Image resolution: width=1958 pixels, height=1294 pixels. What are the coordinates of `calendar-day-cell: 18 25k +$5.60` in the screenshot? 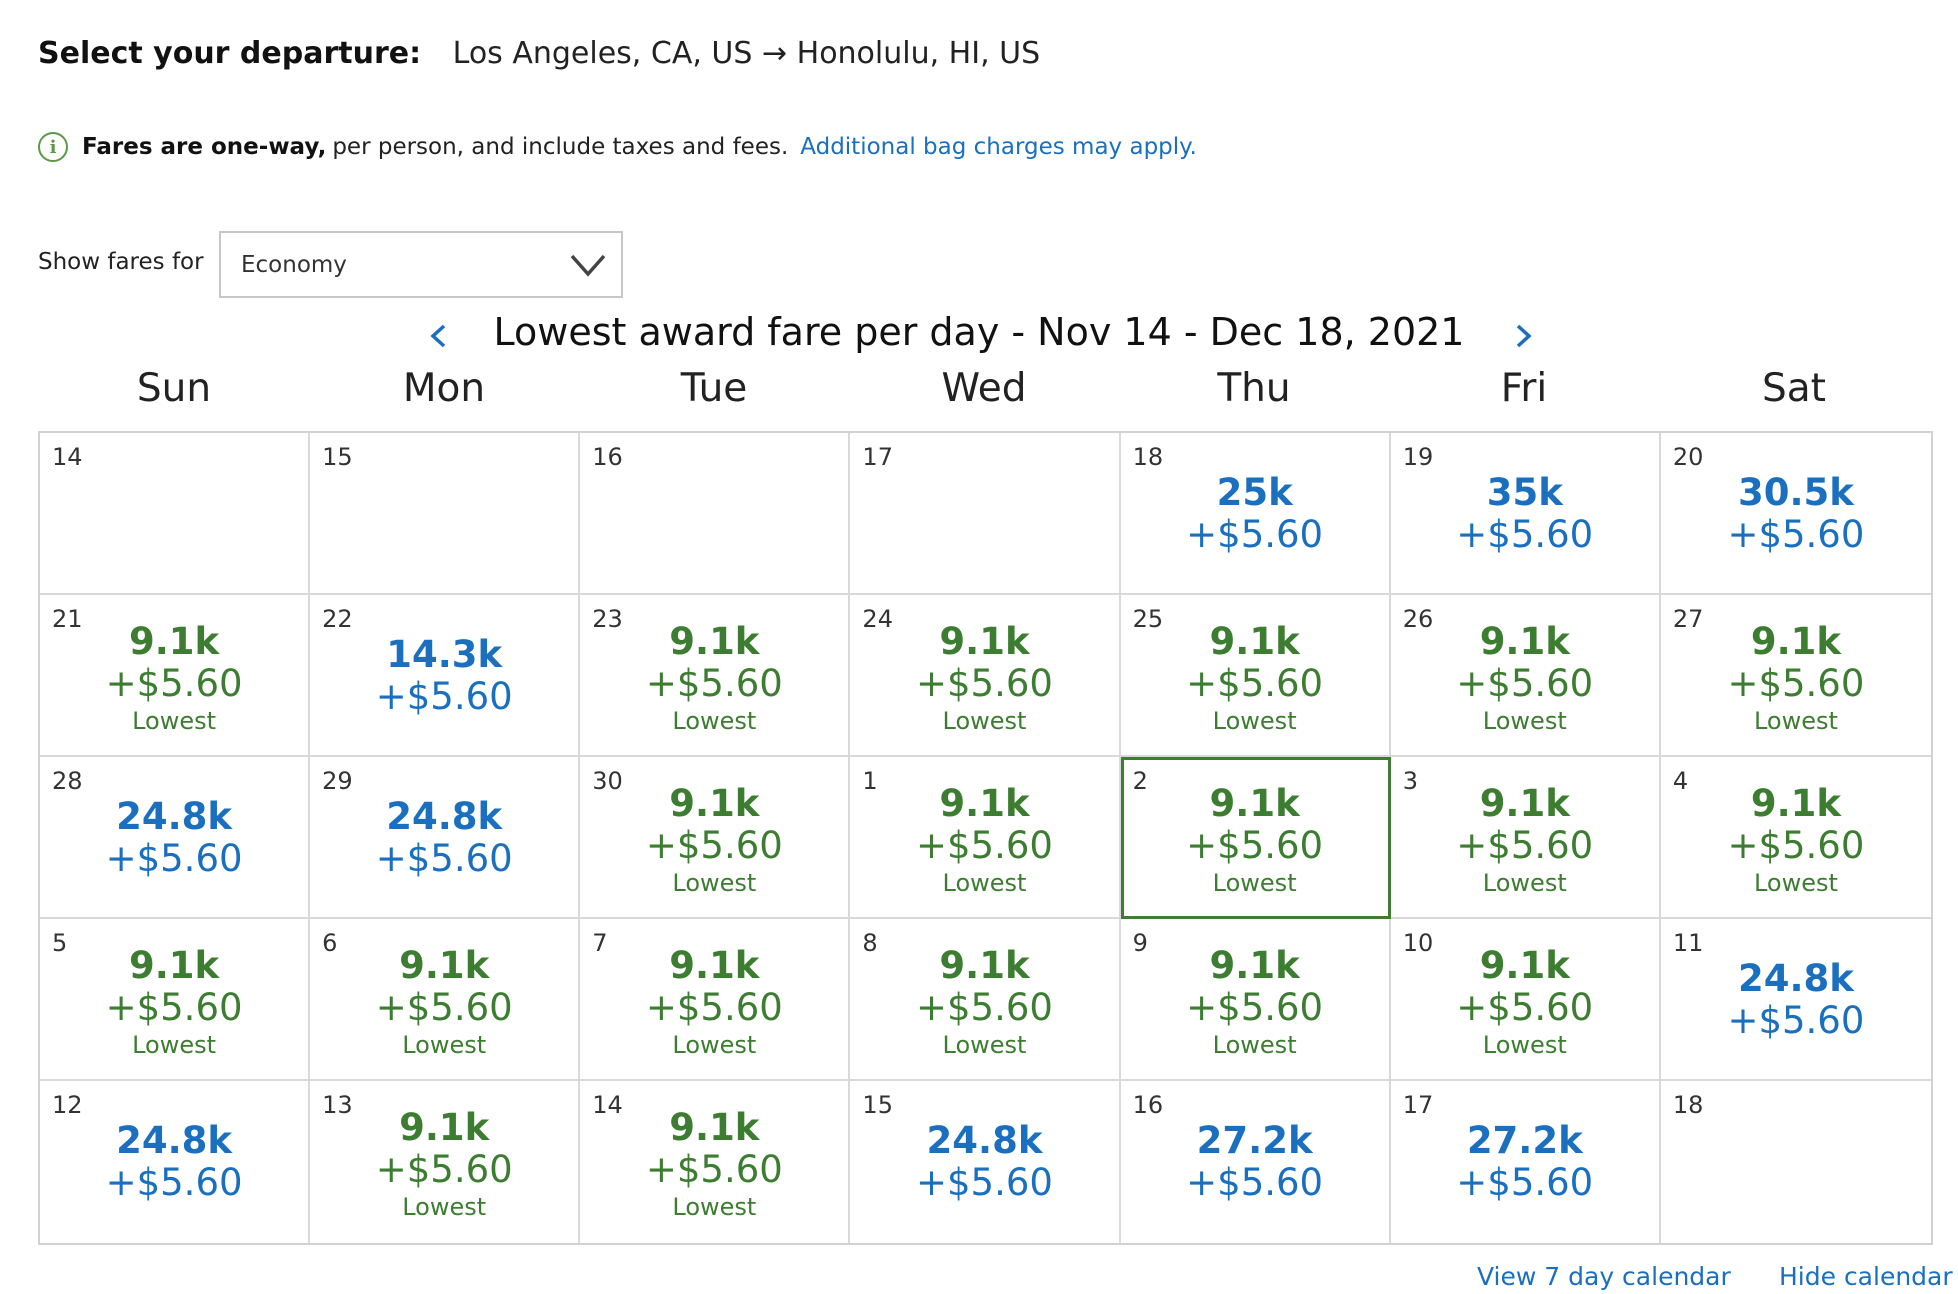 It's located at (1255, 514).